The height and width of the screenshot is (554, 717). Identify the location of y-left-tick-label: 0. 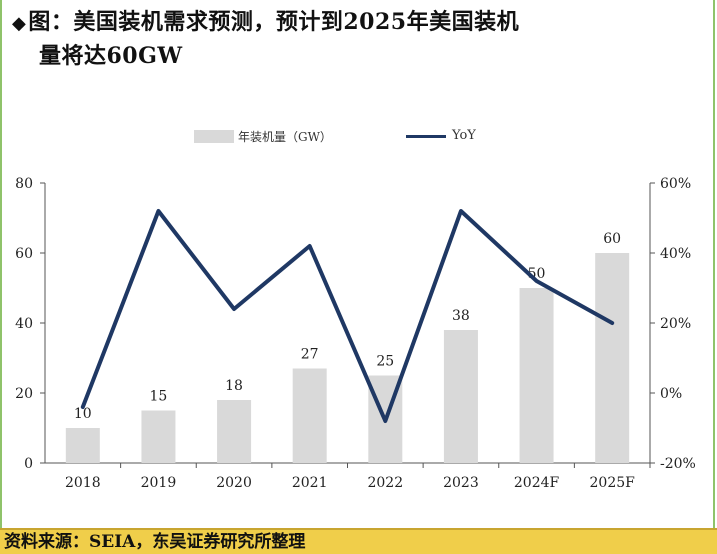
(28, 464).